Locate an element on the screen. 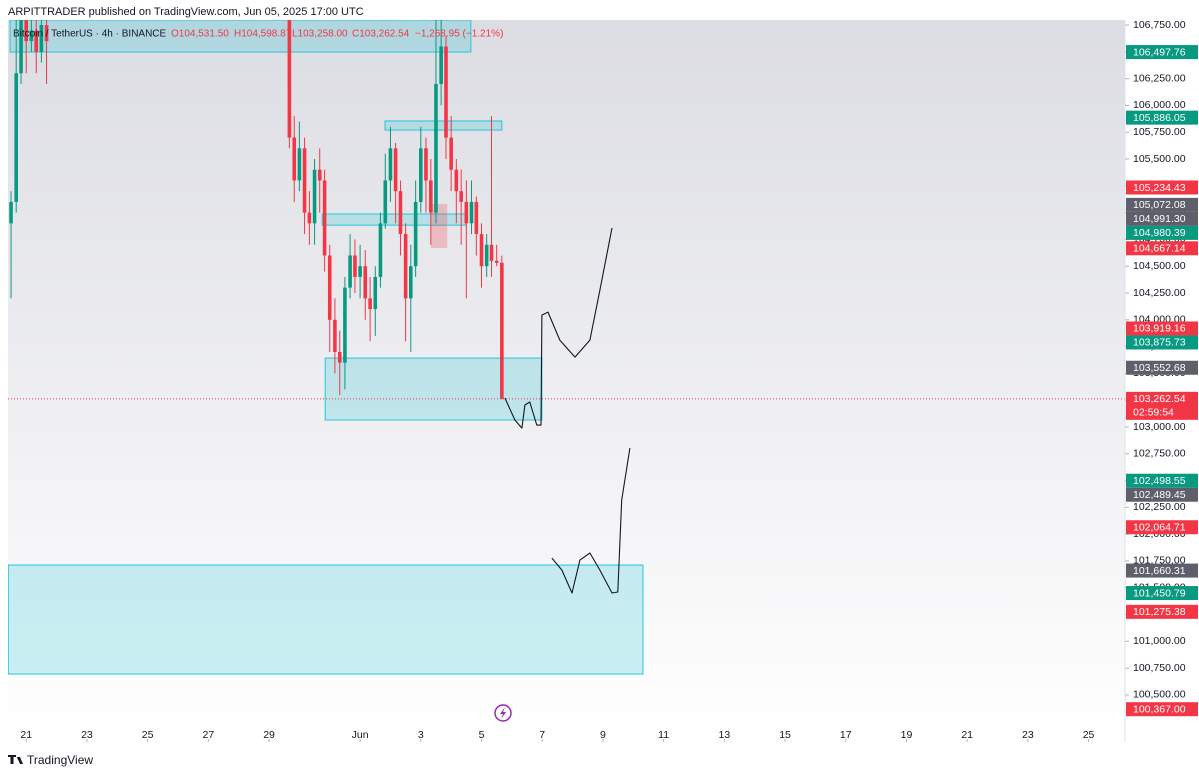 Image resolution: width=1199 pixels, height=776 pixels. y-tick-label: 105,500.00 is located at coordinates (1159, 159).